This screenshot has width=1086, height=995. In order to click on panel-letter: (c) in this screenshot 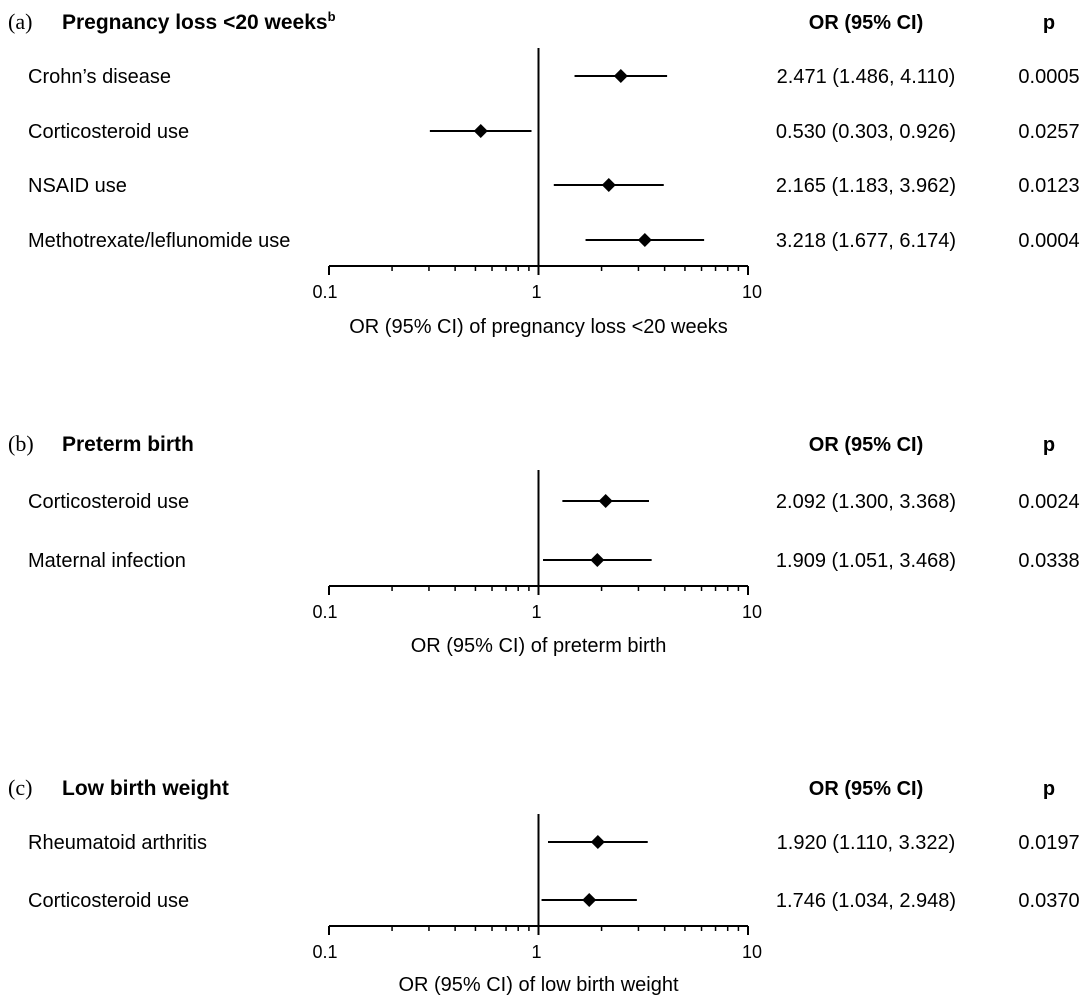, I will do `click(20, 787)`.